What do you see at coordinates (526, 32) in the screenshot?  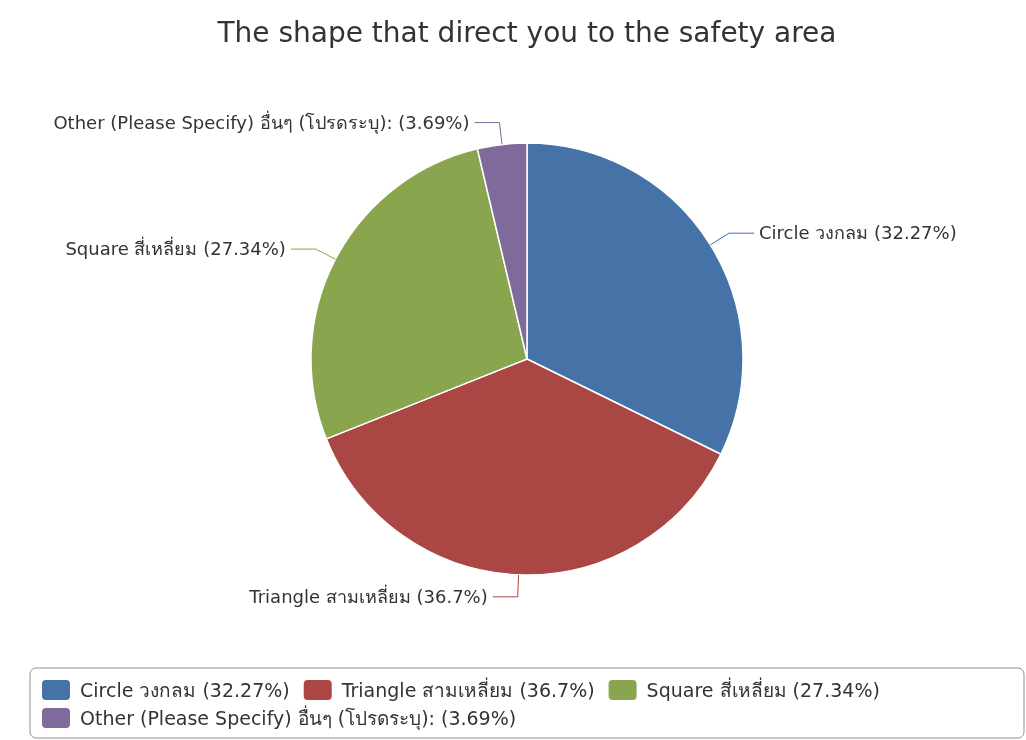 I see `chart-title: The shape that direct you to the safety area` at bounding box center [526, 32].